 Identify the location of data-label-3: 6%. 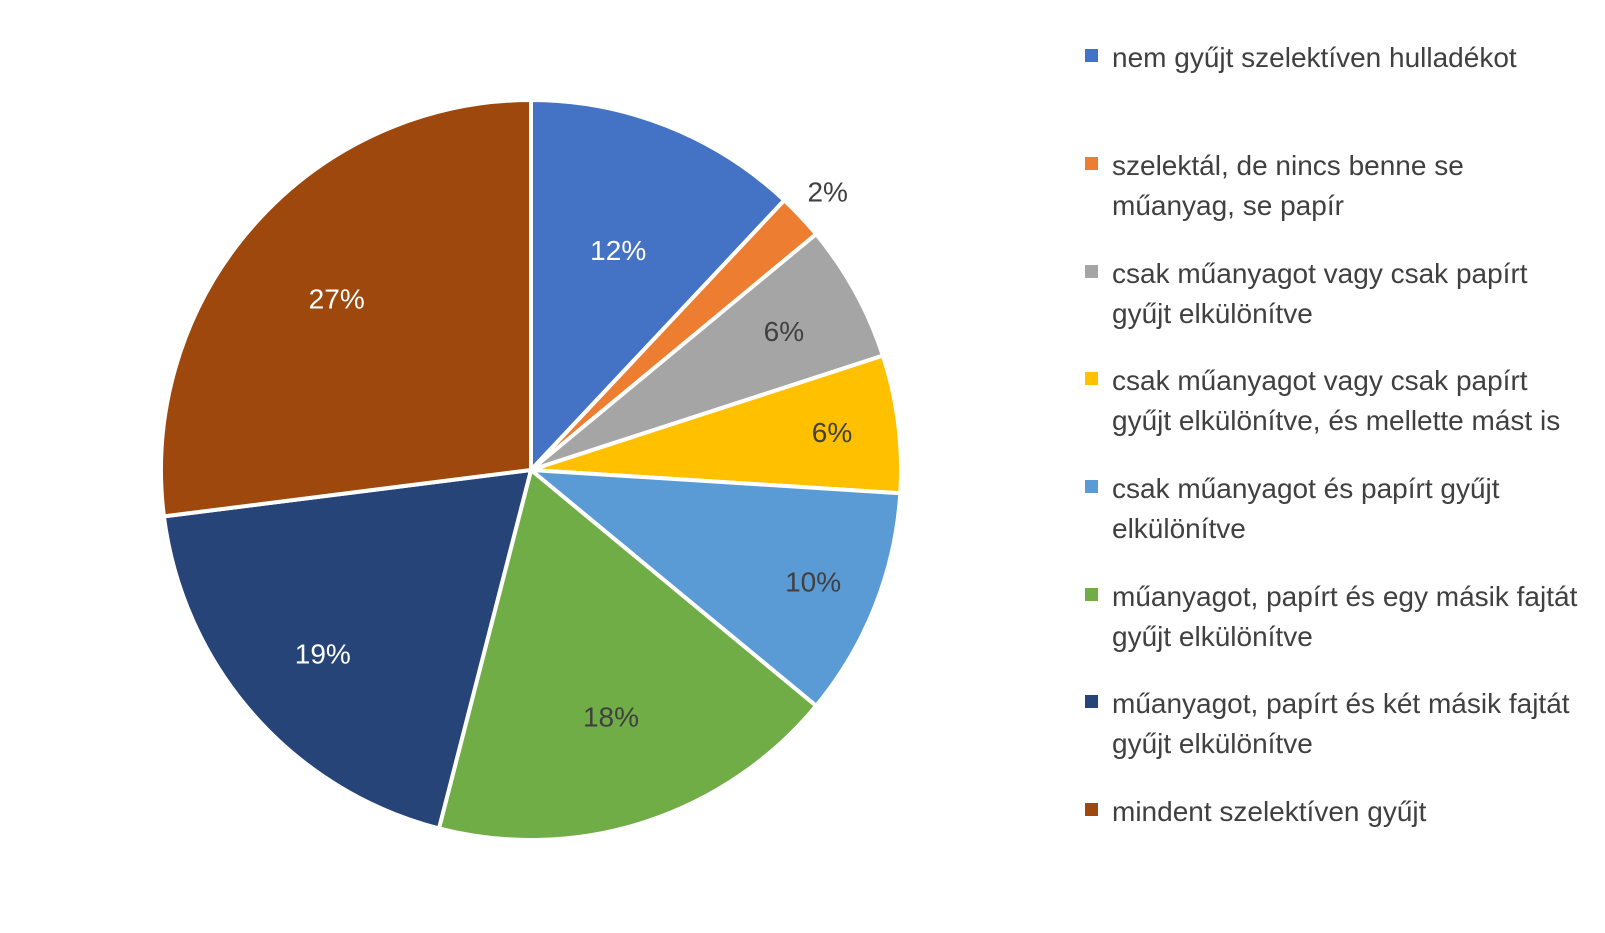
(784, 331).